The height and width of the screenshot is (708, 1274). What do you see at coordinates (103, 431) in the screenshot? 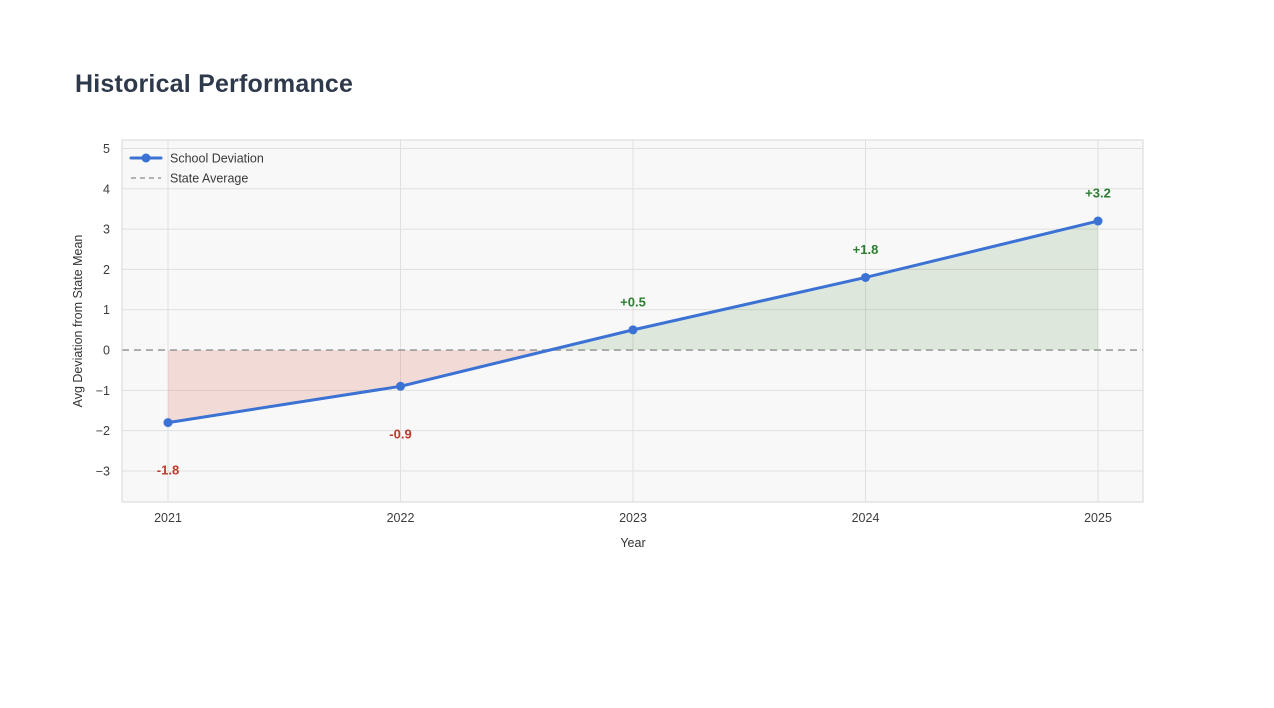
I see `y-tick-label: −2` at bounding box center [103, 431].